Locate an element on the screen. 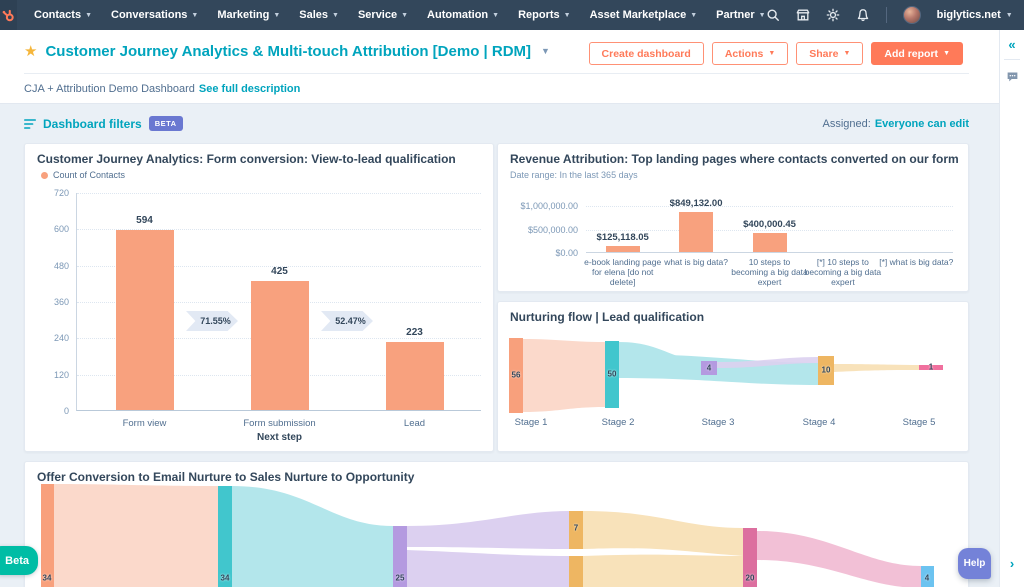 The image size is (1024, 587). create-dashboard-button: Create dashboard is located at coordinates (646, 53).